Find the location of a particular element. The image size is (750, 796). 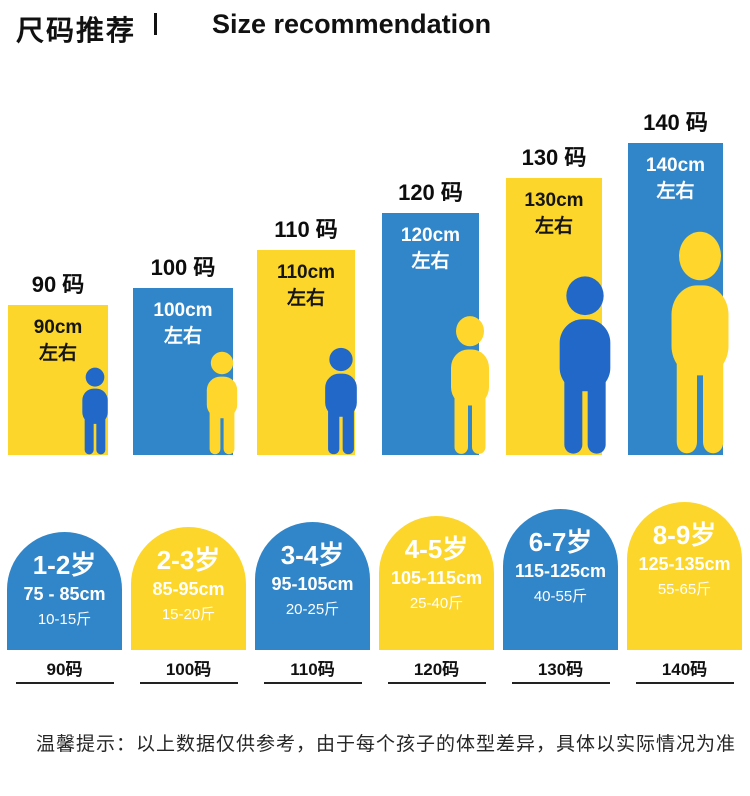

dome-age: 4-5岁 is located at coordinates (436, 549).